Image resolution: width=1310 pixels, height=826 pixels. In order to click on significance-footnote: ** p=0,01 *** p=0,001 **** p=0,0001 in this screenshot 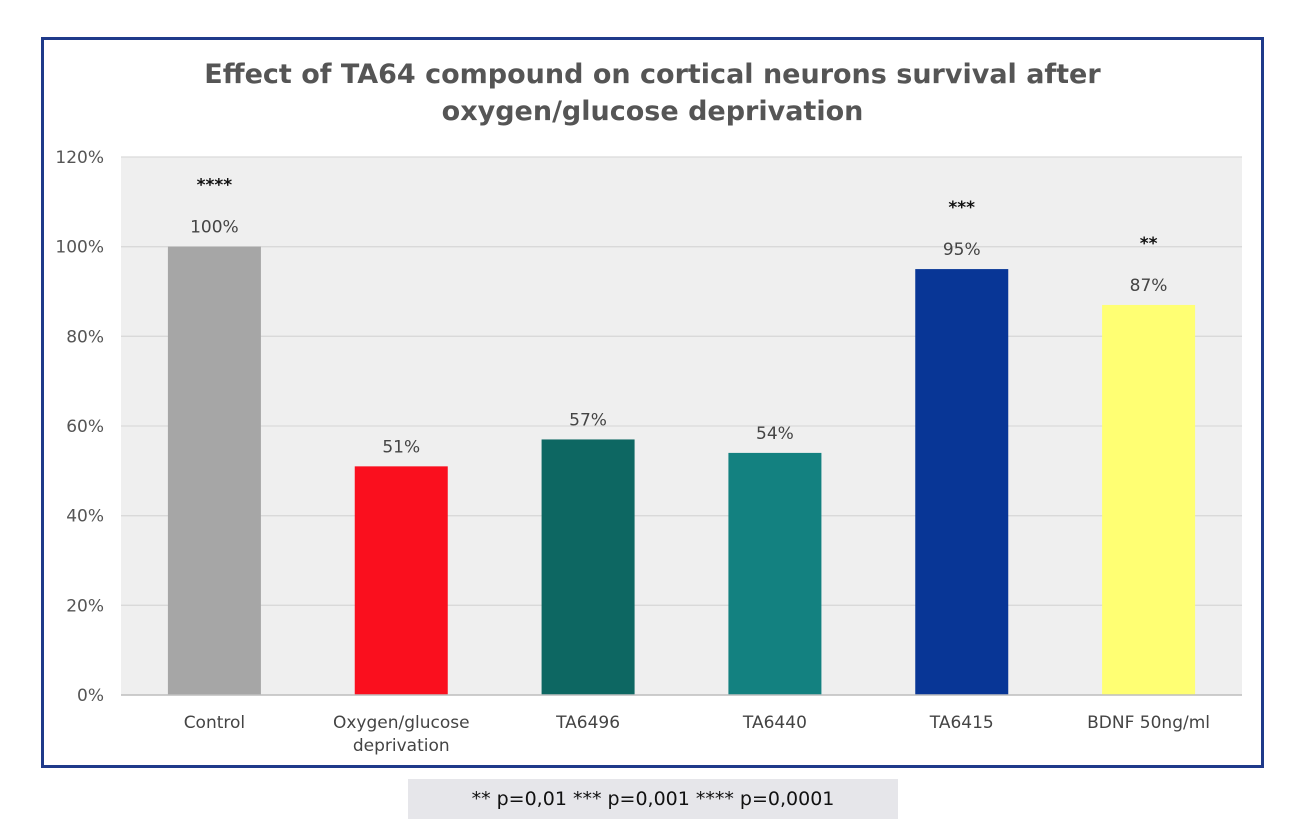, I will do `click(653, 799)`.